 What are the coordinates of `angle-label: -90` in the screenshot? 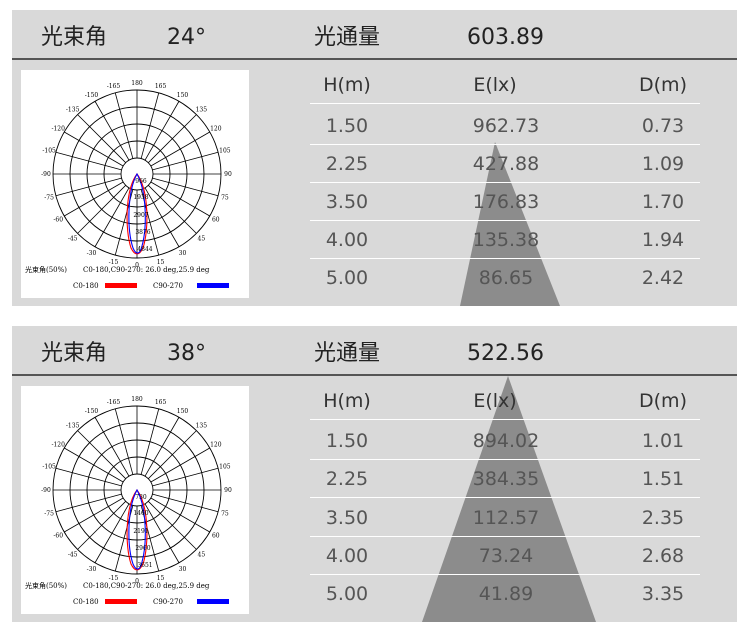 It's located at (46, 490).